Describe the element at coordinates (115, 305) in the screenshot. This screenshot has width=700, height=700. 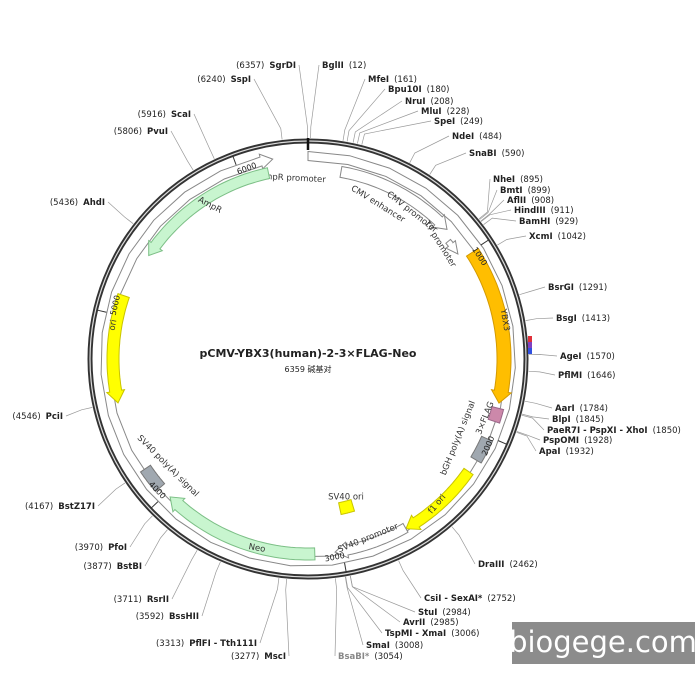
I see `scale-label: 5000` at that location.